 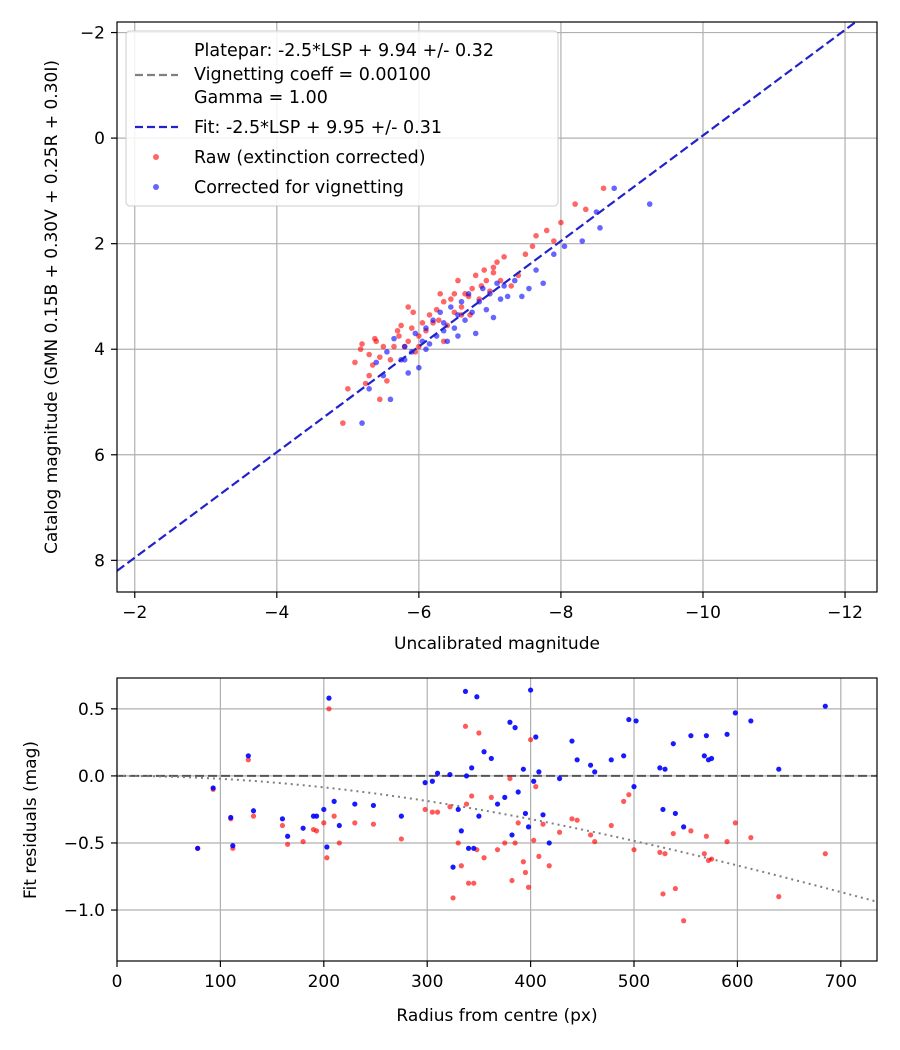 What do you see at coordinates (117, 982) in the screenshot?
I see `bottom-x-tick-label: 0` at bounding box center [117, 982].